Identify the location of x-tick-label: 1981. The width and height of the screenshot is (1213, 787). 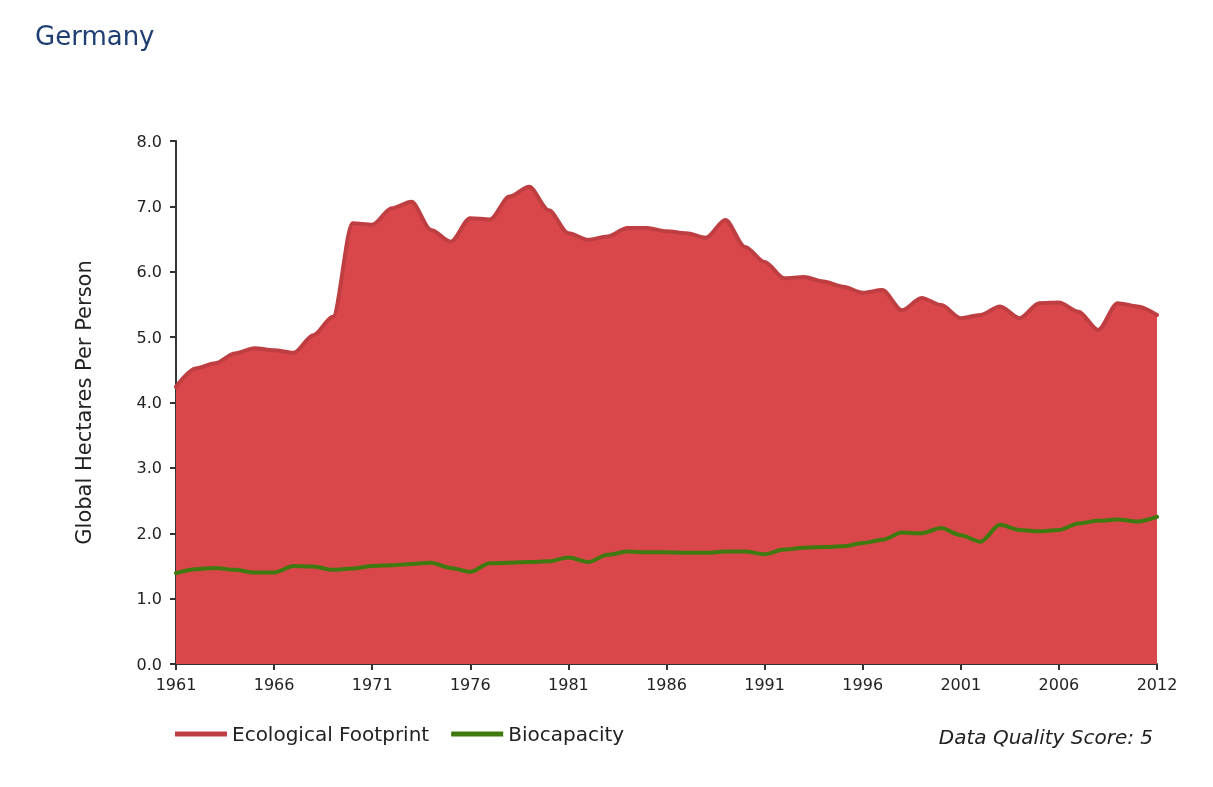
(568, 684).